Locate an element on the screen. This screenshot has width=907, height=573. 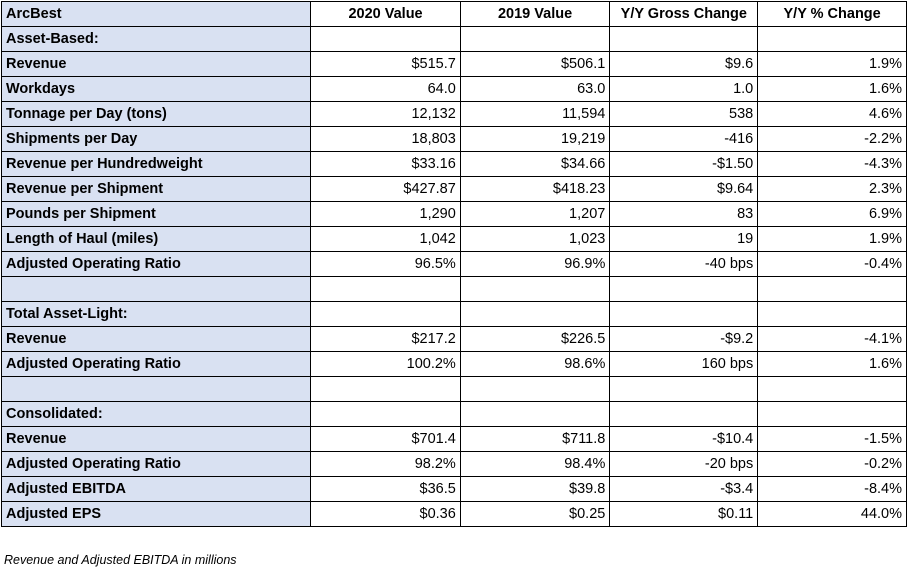
pct-change: -8.4% is located at coordinates (832, 489).